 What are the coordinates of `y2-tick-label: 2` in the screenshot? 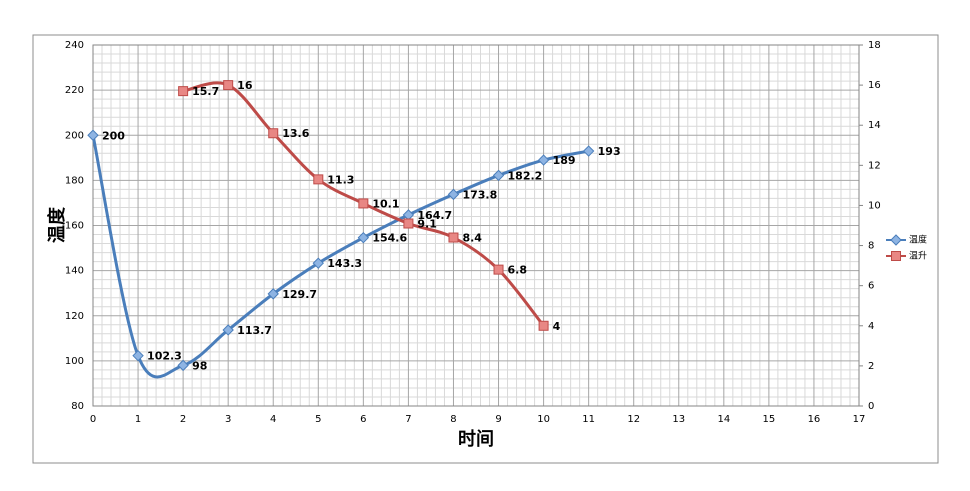 It's located at (871, 366).